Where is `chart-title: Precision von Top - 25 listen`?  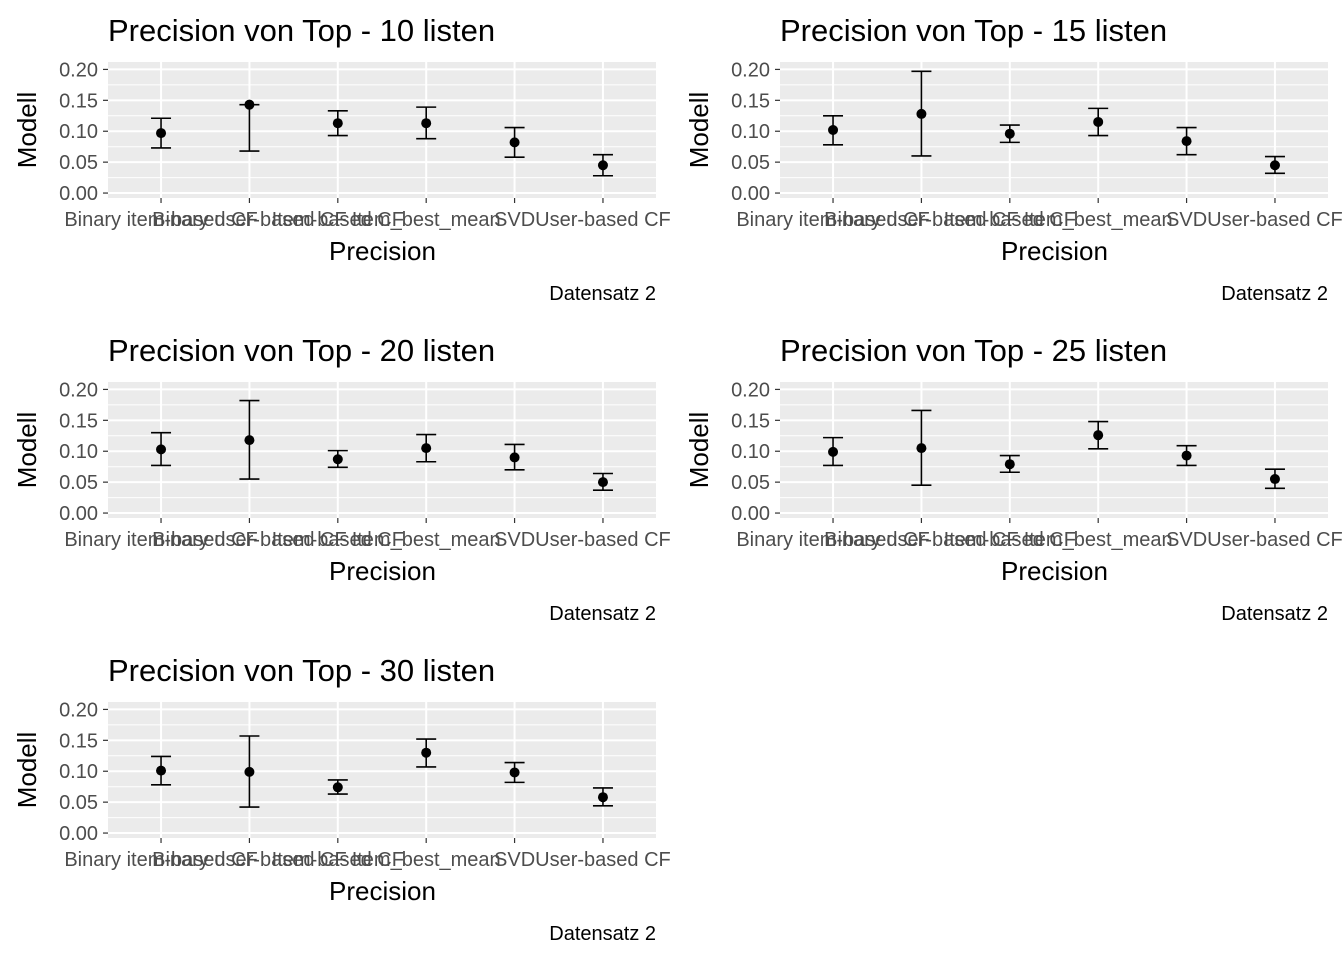
chart-title: Precision von Top - 25 listen is located at coordinates (973, 350).